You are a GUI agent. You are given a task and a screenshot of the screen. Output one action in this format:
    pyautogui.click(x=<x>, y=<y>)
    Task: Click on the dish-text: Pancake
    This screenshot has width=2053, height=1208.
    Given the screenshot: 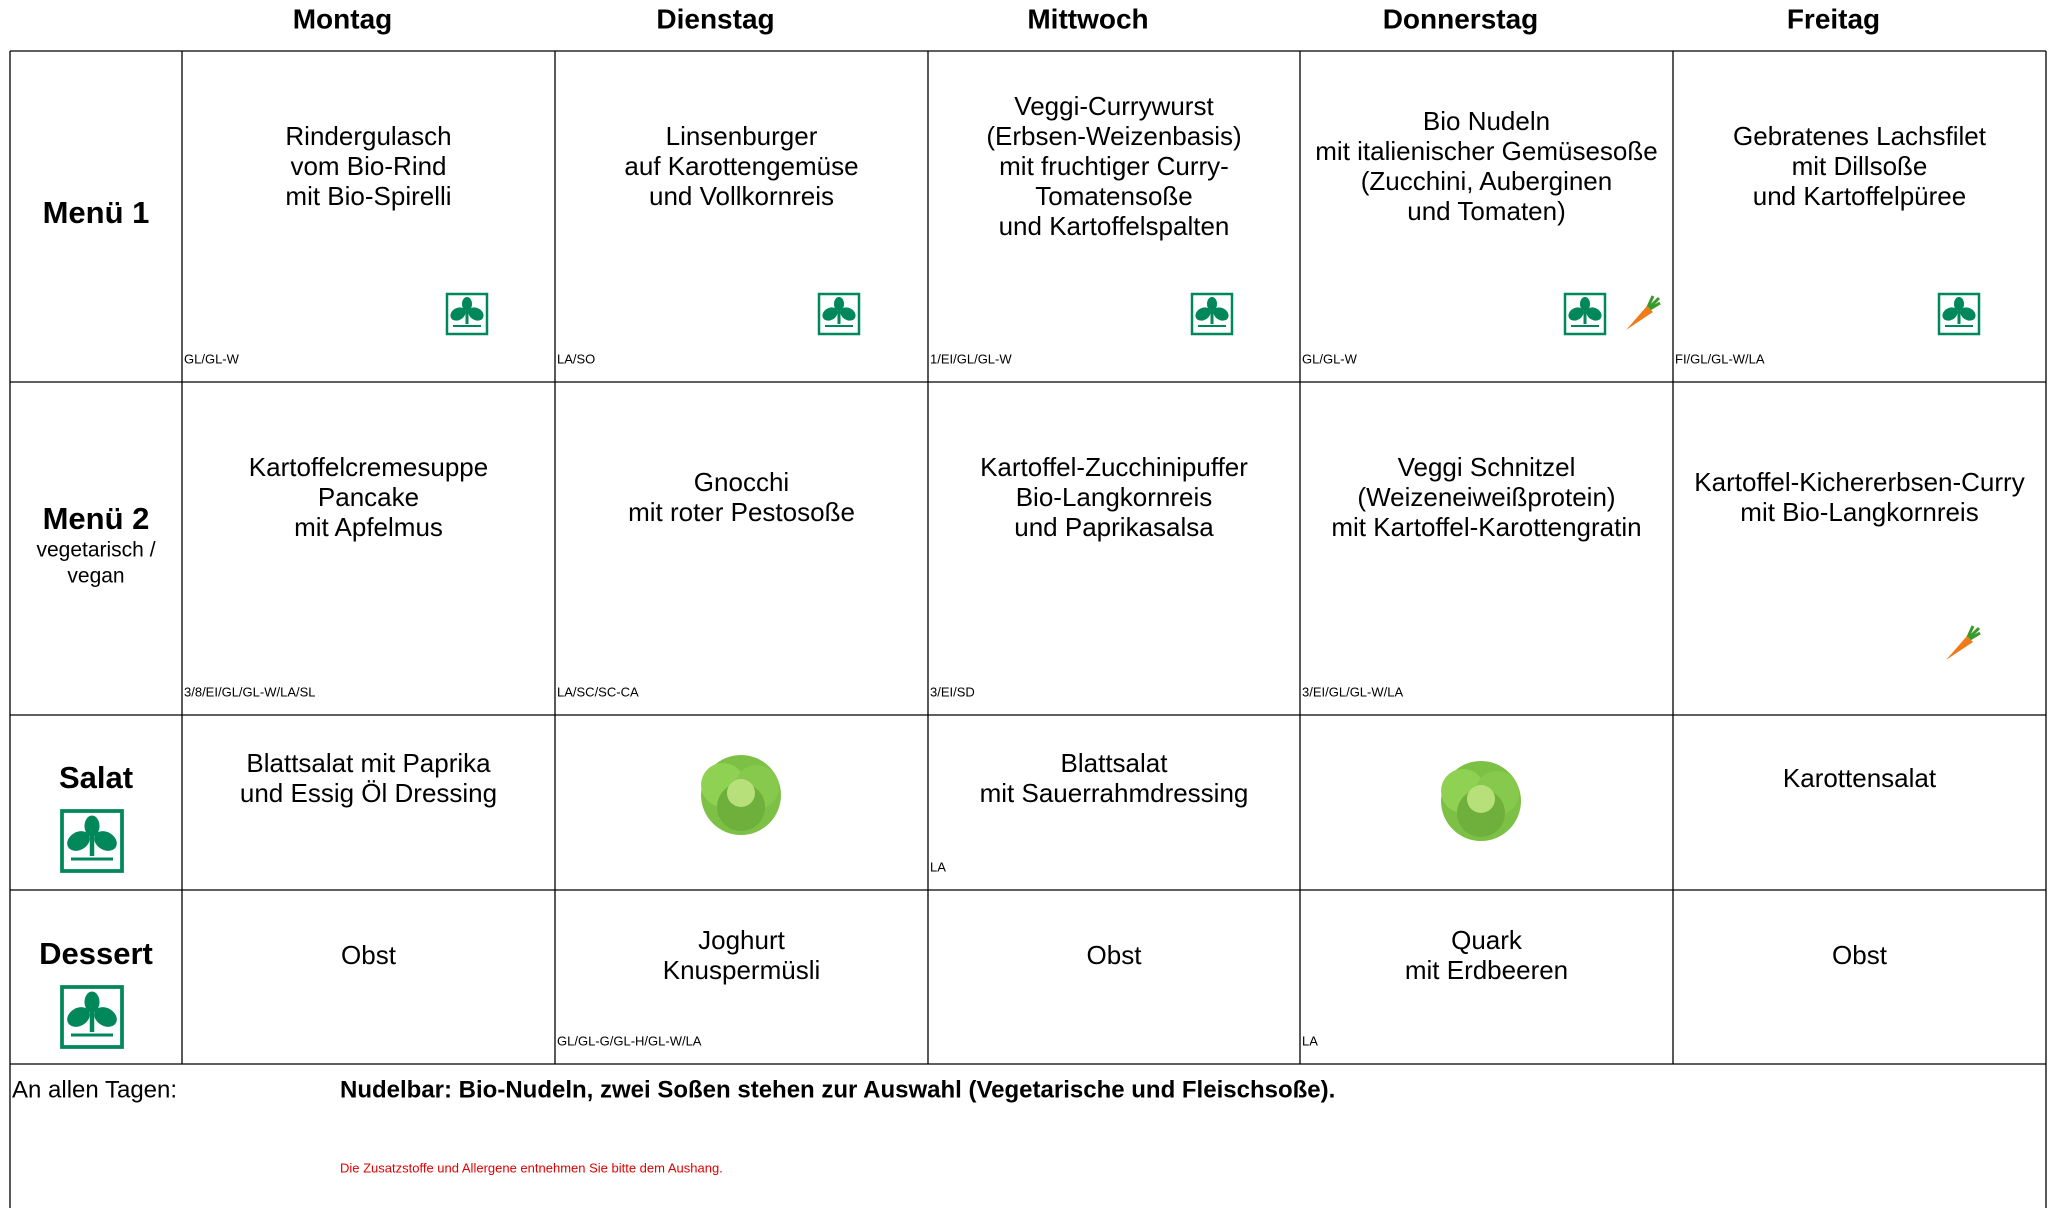 What is the action you would take?
    pyautogui.click(x=368, y=497)
    